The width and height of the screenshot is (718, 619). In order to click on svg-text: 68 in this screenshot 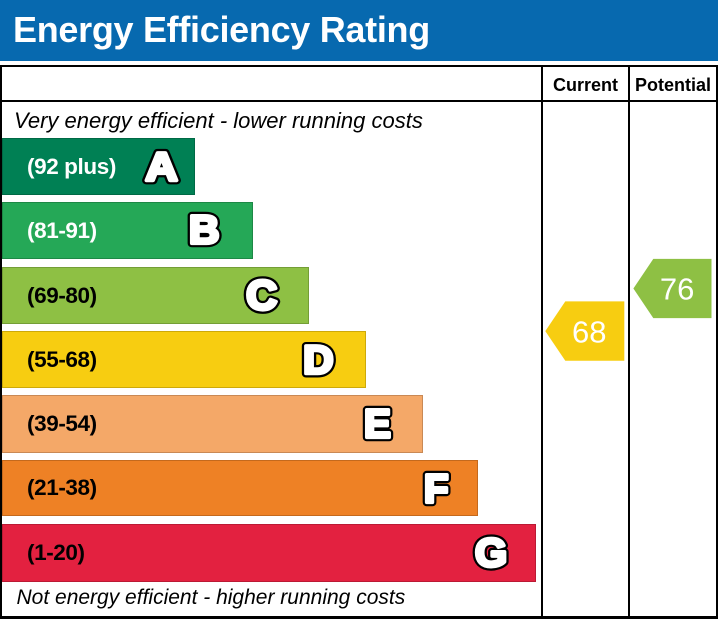, I will do `click(589, 331)`.